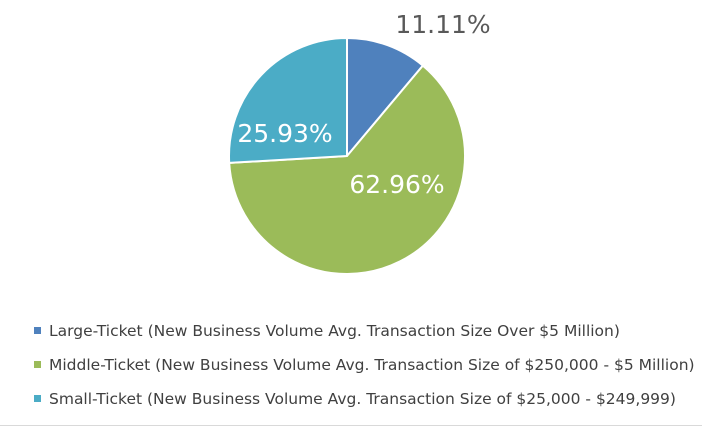 The image size is (702, 428). Describe the element at coordinates (351, 425) in the screenshot. I see `bottom-border` at that location.